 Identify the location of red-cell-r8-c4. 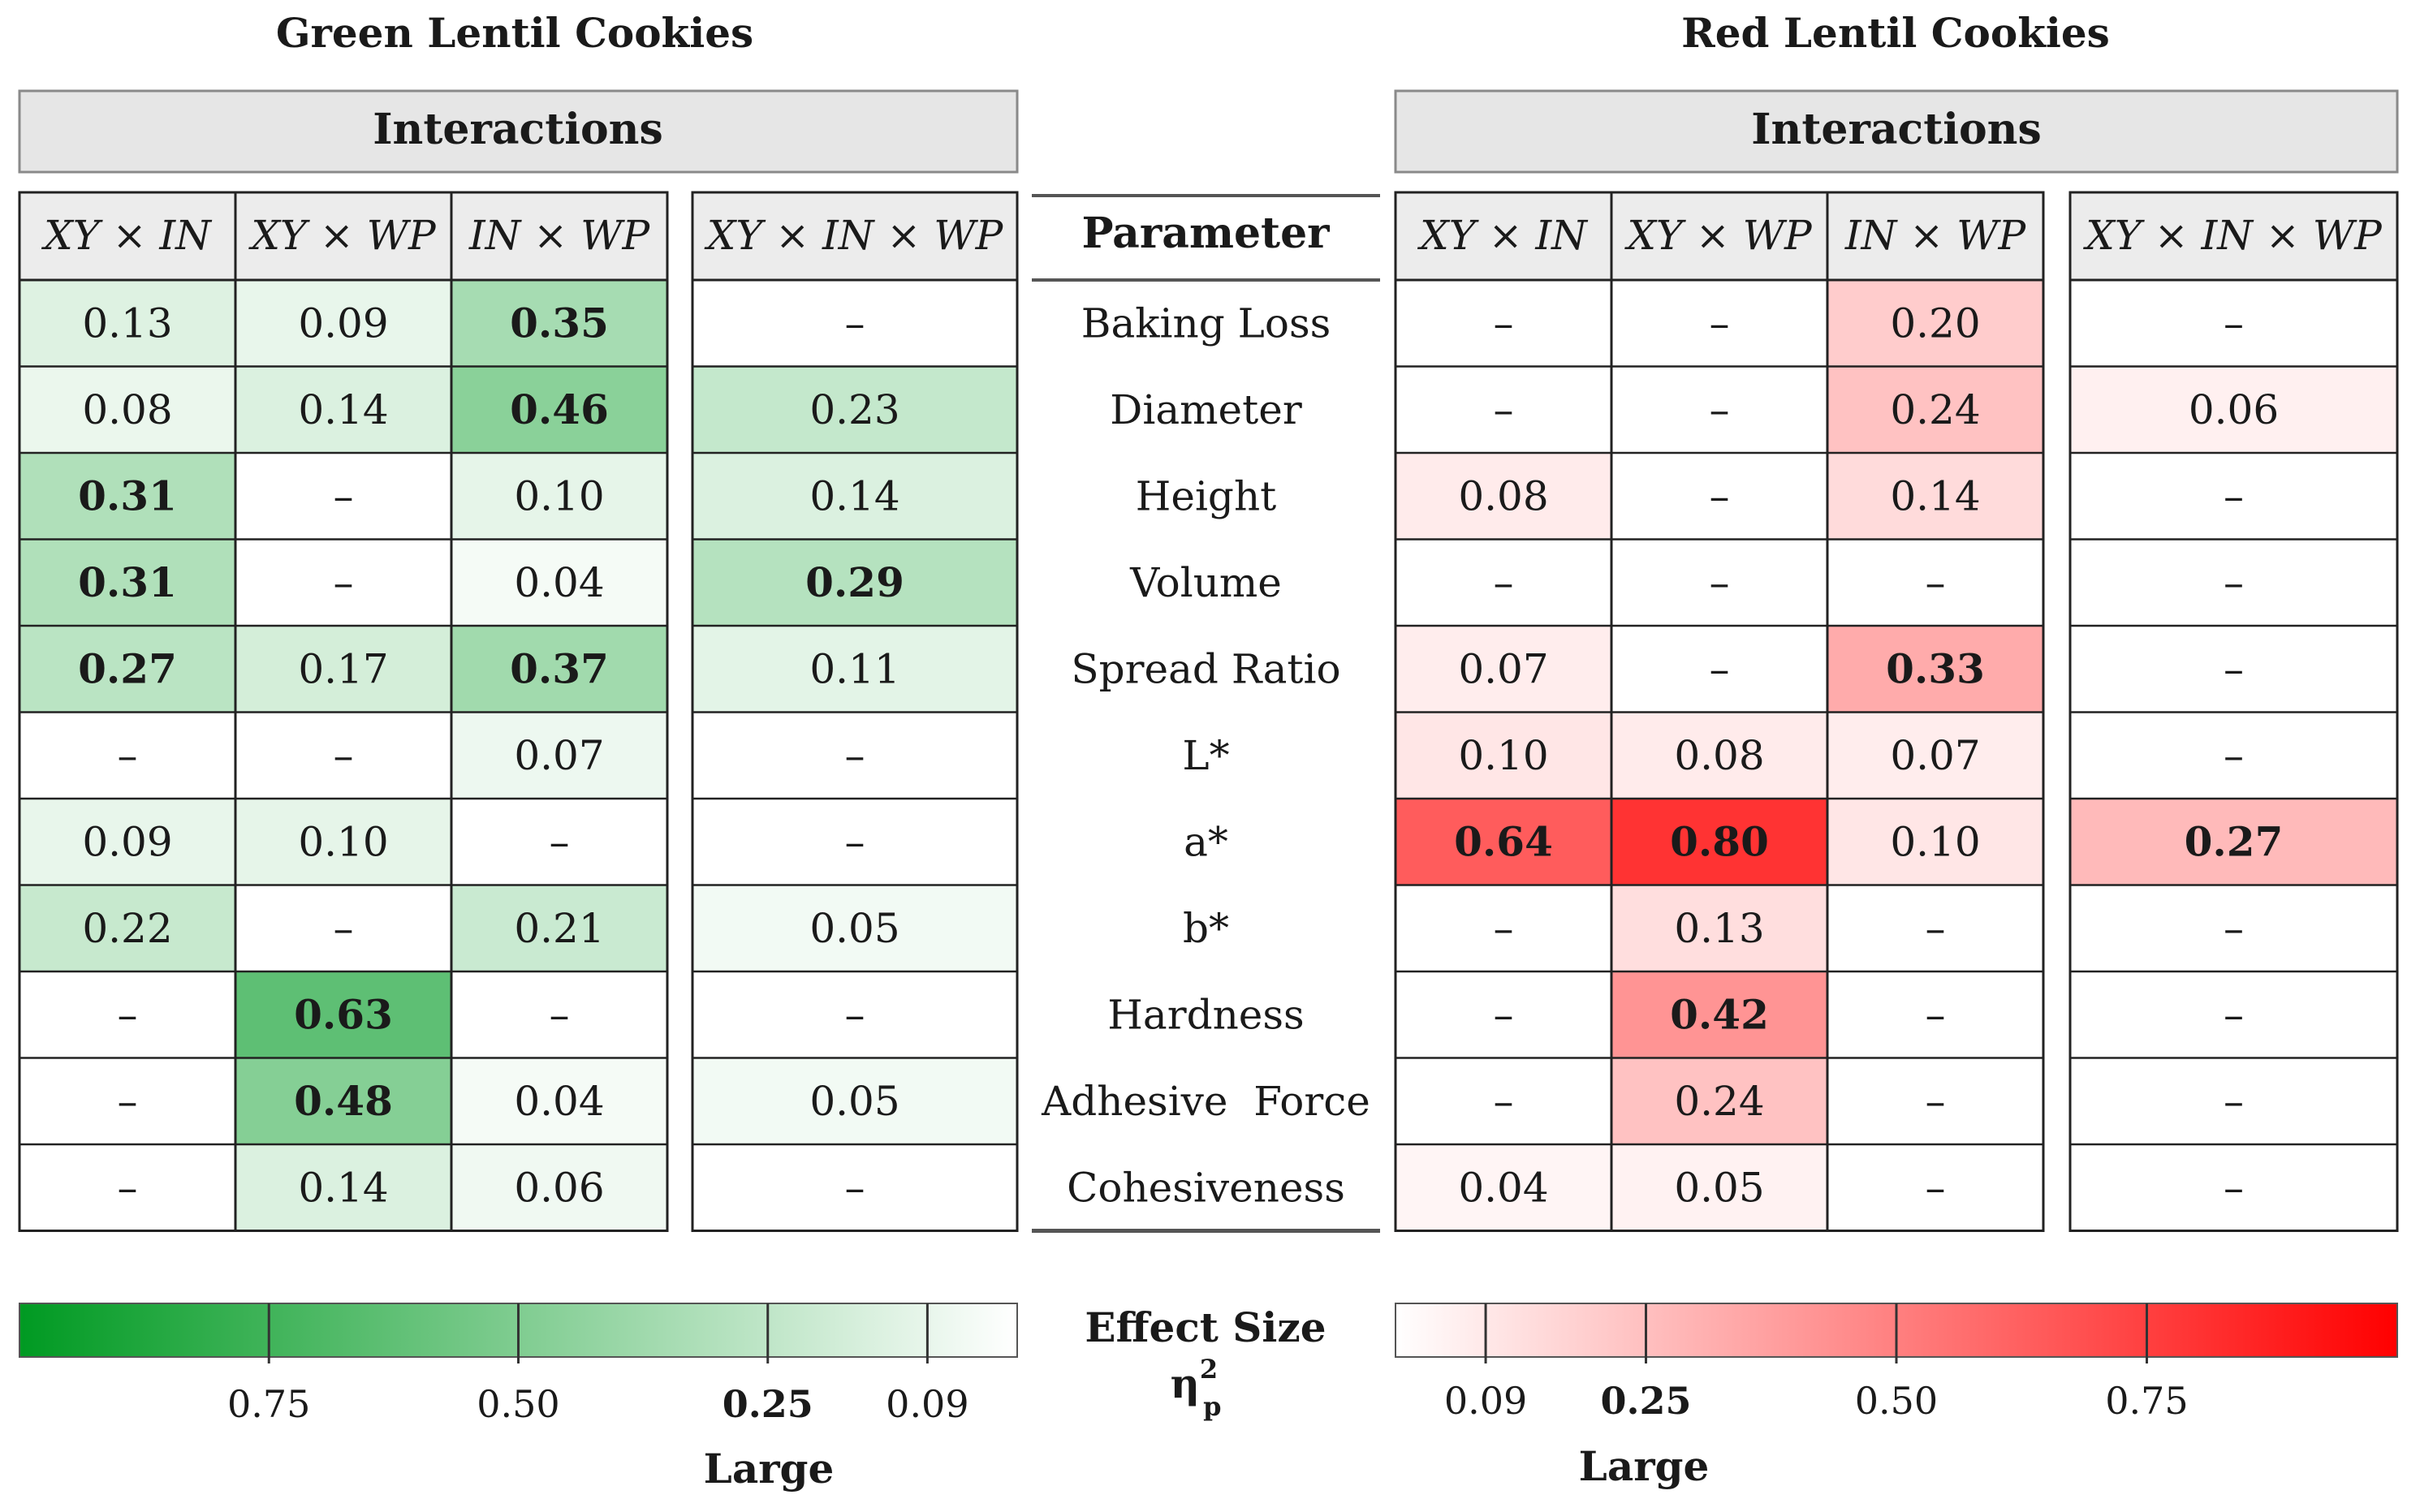
(2233, 928).